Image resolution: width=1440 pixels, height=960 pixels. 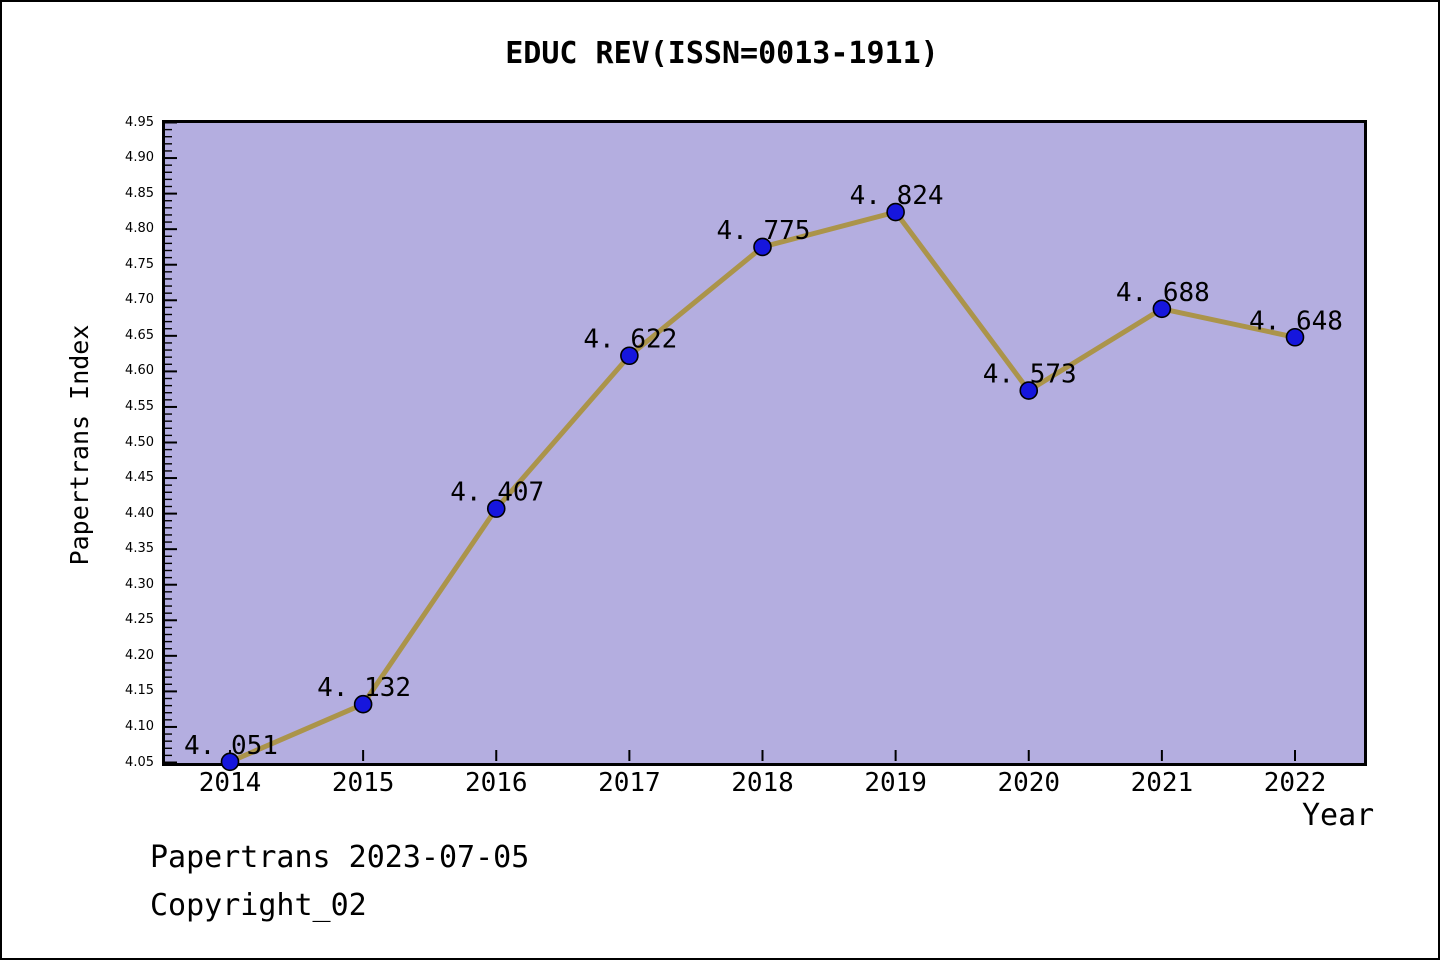 What do you see at coordinates (79, 445) in the screenshot?
I see `y-axis-label: Papertrans Index` at bounding box center [79, 445].